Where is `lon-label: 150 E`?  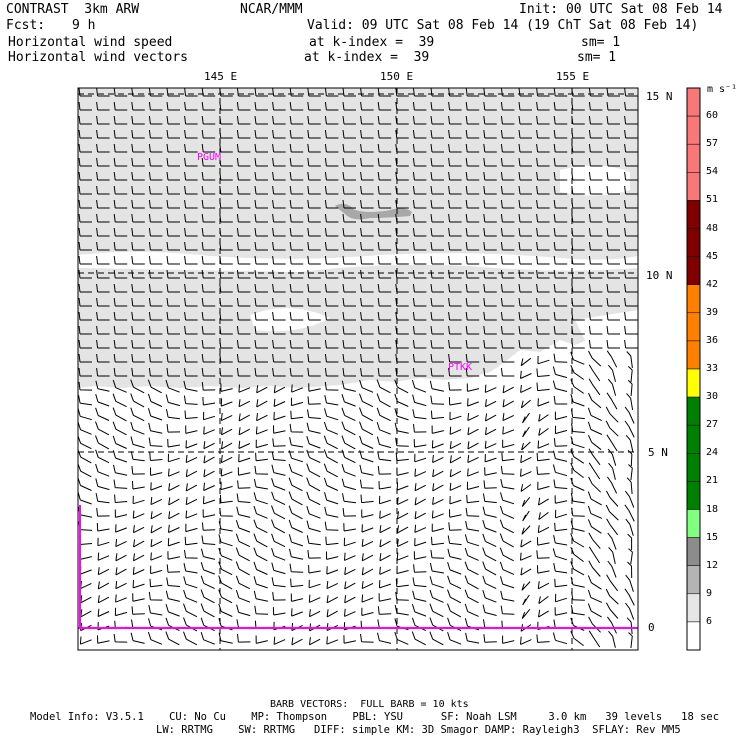 lon-label: 150 E is located at coordinates (397, 76).